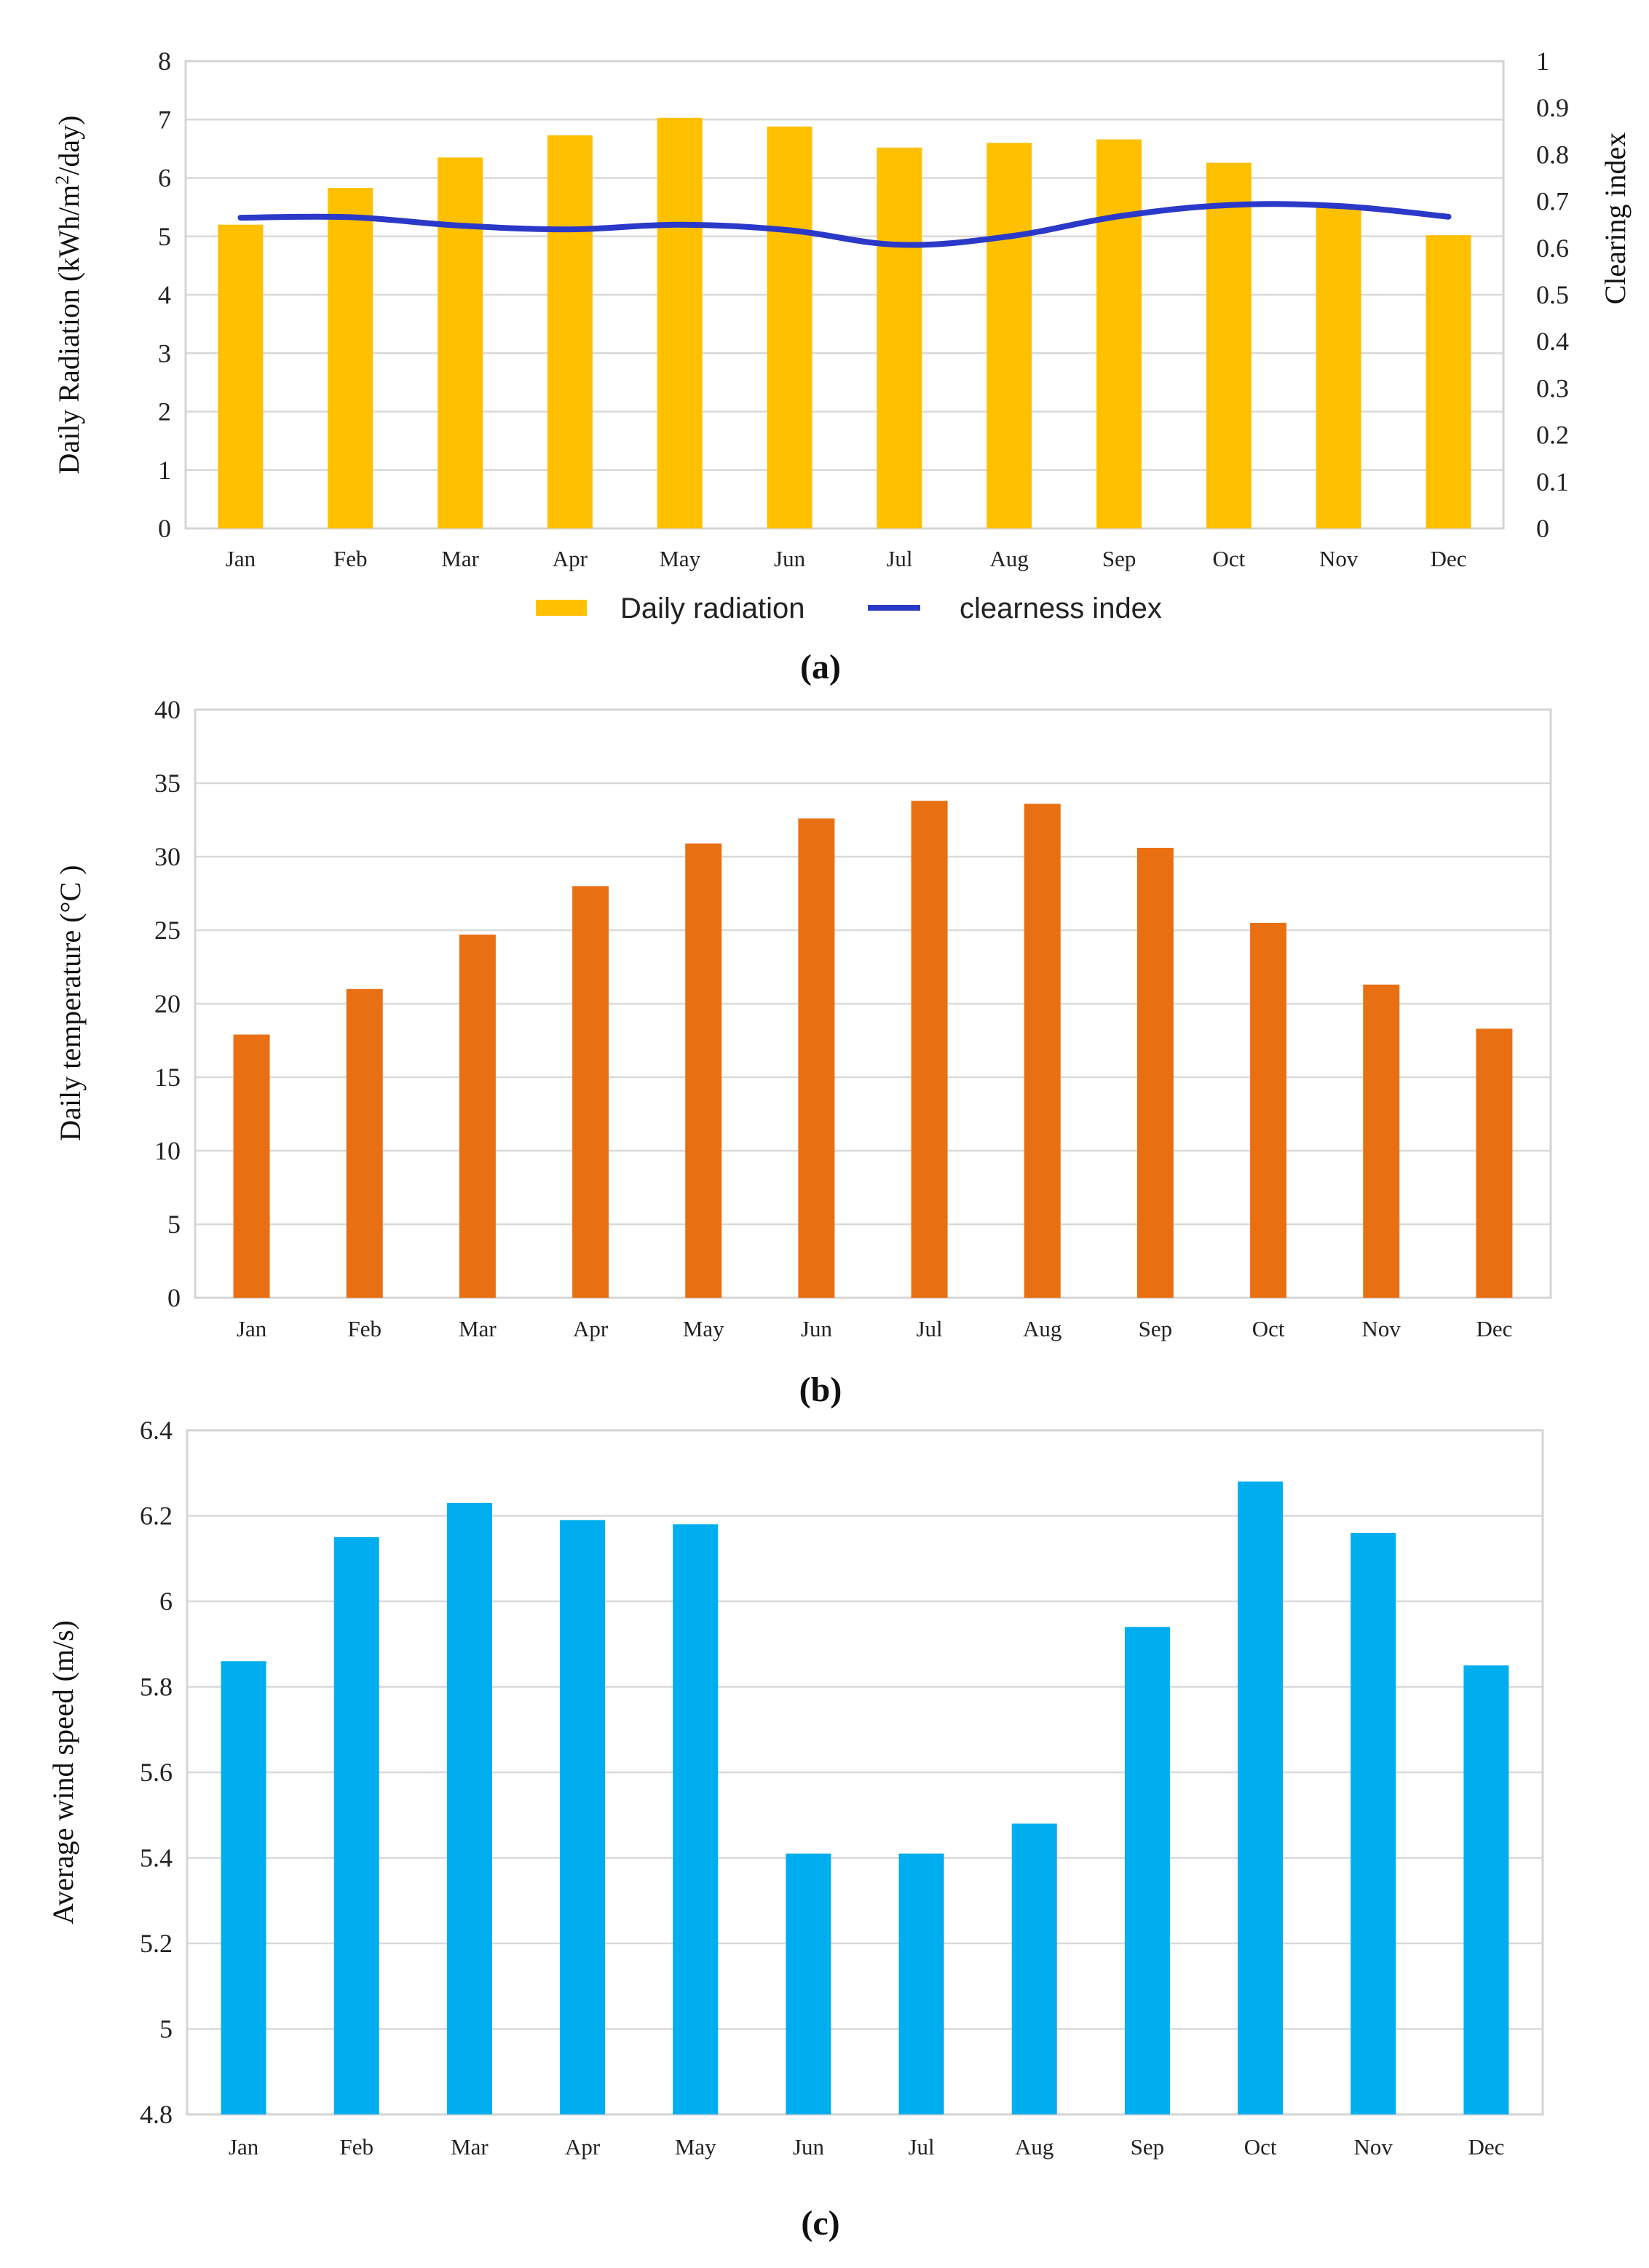 This screenshot has height=2268, width=1649. I want to click on y-tick-label: 7, so click(164, 119).